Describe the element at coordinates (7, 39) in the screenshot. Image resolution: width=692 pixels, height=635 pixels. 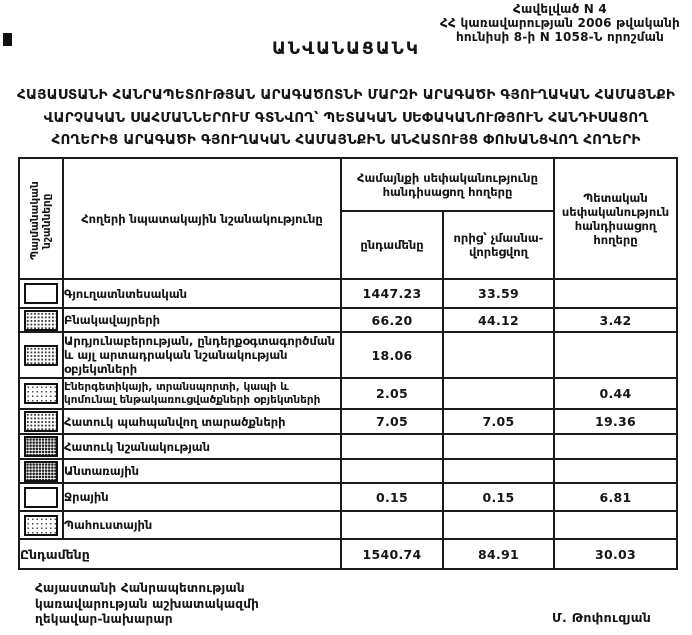
I see `scan-artifact` at that location.